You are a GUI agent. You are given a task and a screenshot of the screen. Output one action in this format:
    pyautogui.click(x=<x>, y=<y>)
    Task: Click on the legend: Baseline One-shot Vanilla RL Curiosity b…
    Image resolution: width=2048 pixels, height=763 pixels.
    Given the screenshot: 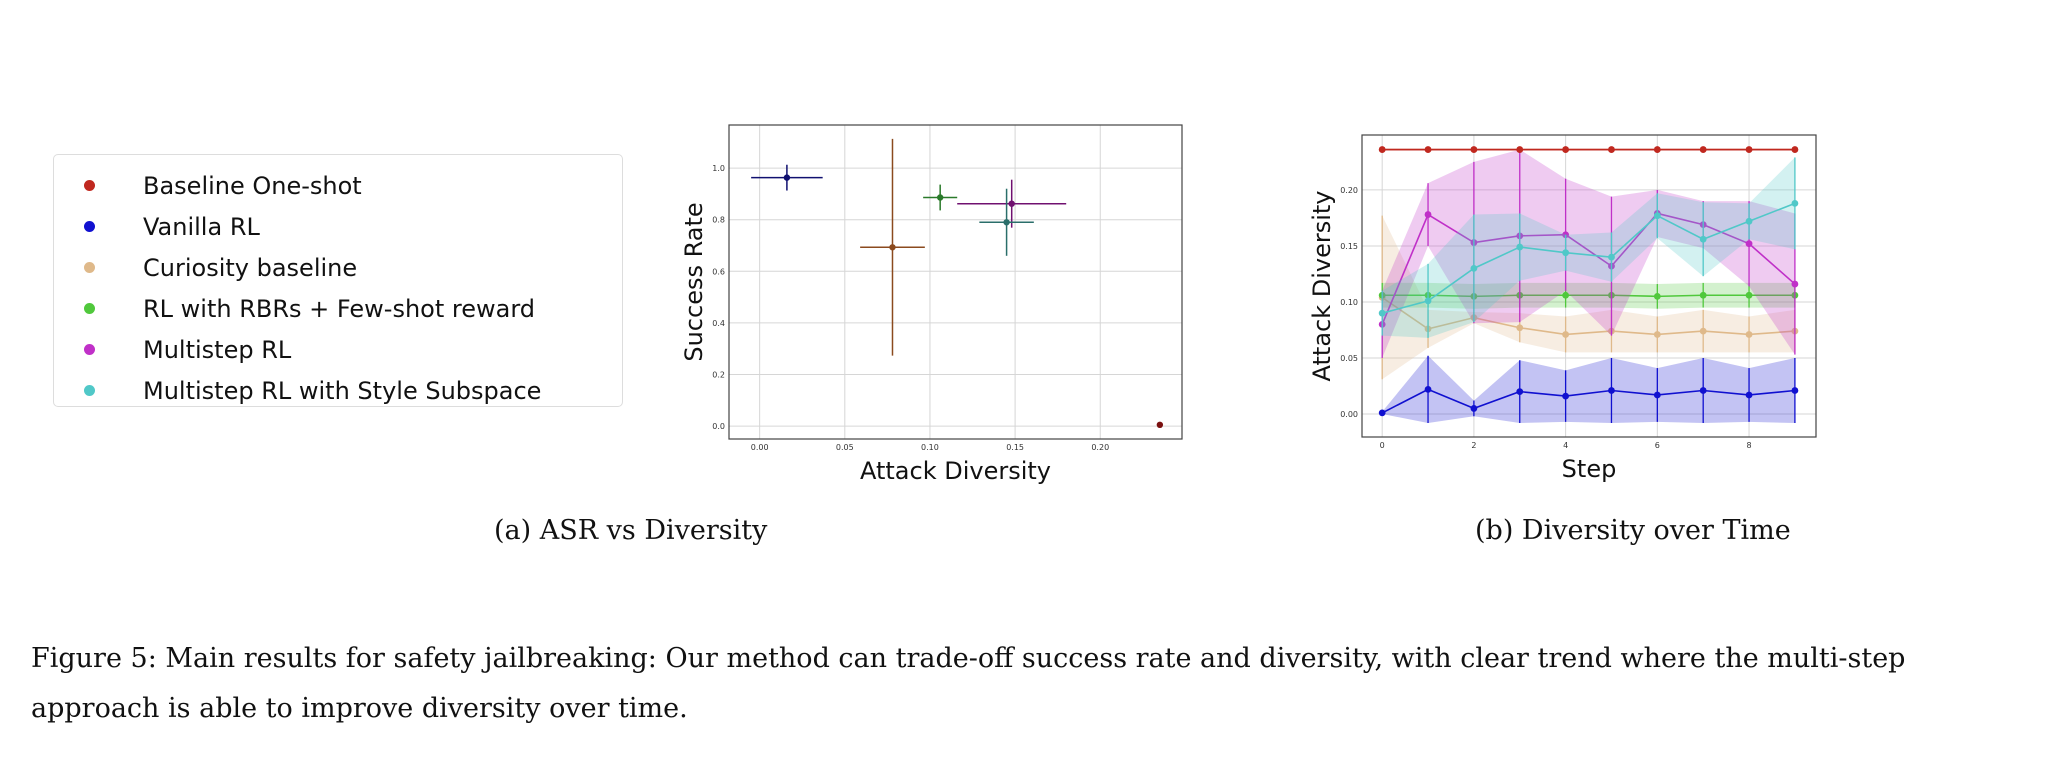 What is the action you would take?
    pyautogui.click(x=338, y=280)
    